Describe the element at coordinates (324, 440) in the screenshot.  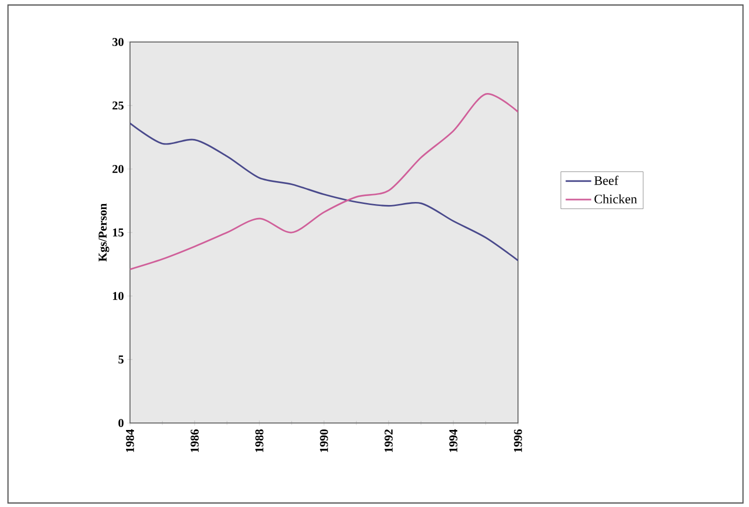
I see `x-tick-label: 1990` at that location.